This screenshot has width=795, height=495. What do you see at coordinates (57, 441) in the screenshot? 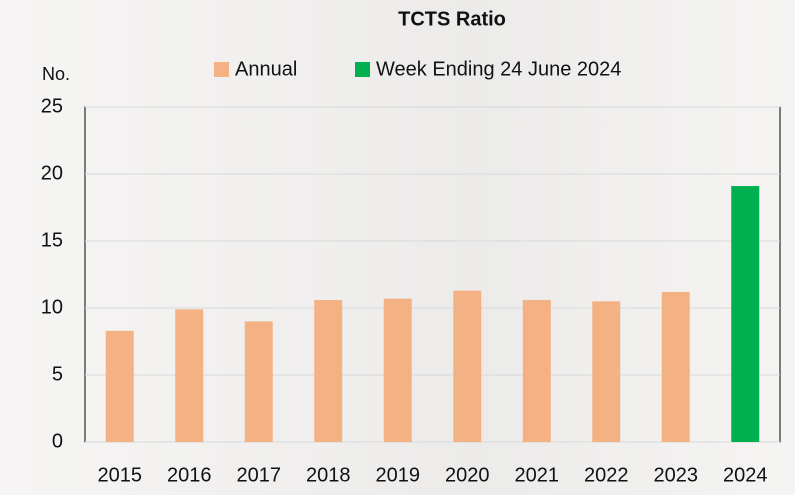
I see `y-tick-label: 0` at bounding box center [57, 441].